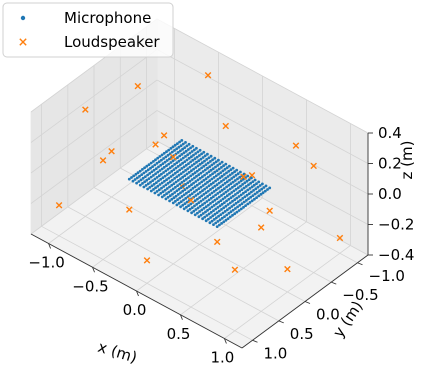 This screenshot has width=422, height=386. Describe the element at coordinates (276, 353) in the screenshot. I see `y-tick-label-4: 1.0` at that location.